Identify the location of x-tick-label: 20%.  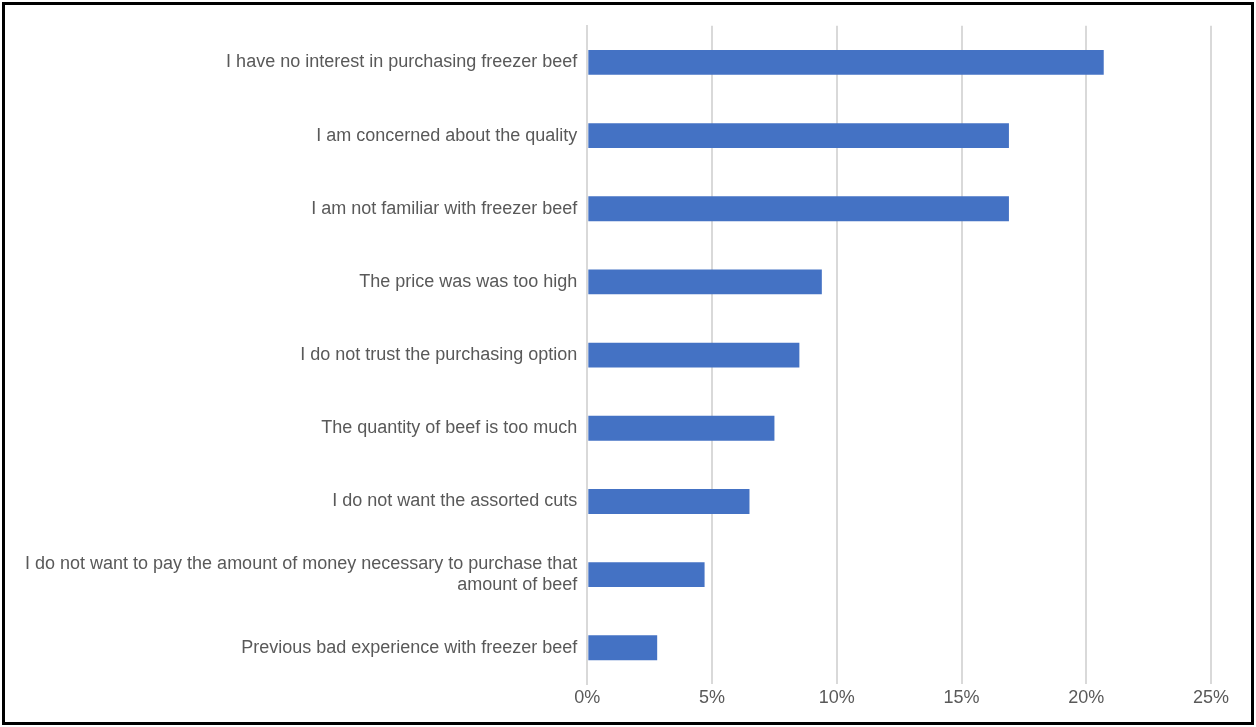
(1086, 697).